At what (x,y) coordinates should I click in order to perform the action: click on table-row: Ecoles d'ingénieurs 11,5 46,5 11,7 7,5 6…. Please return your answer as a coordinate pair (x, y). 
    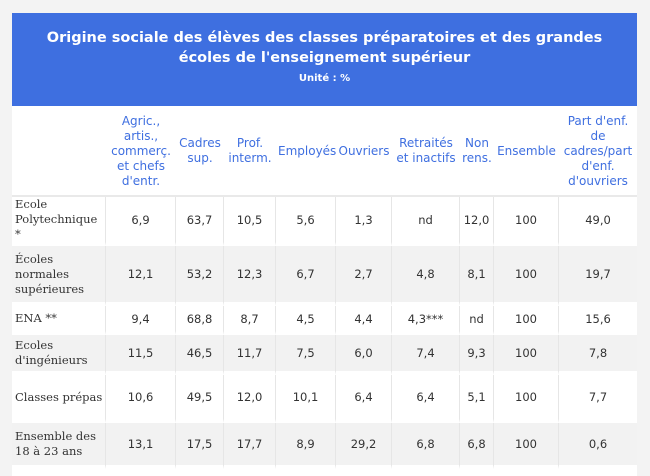
    Looking at the image, I should click on (324, 355).